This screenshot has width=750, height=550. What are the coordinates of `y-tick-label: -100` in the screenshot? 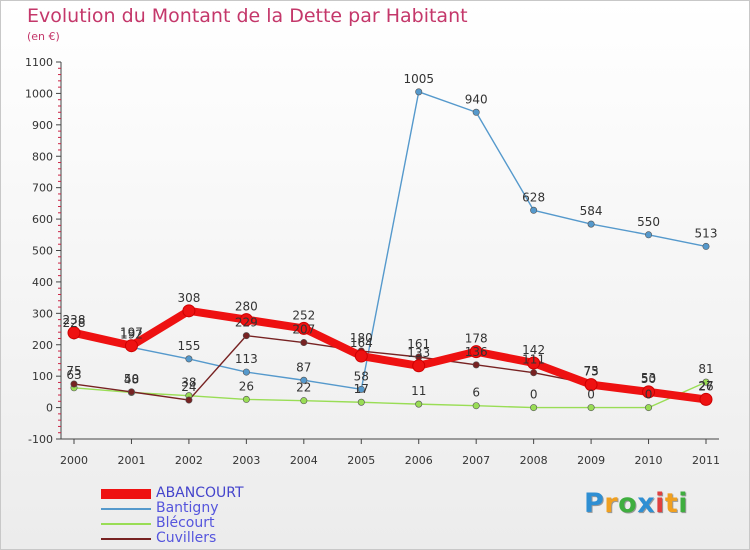 It's located at (40, 439).